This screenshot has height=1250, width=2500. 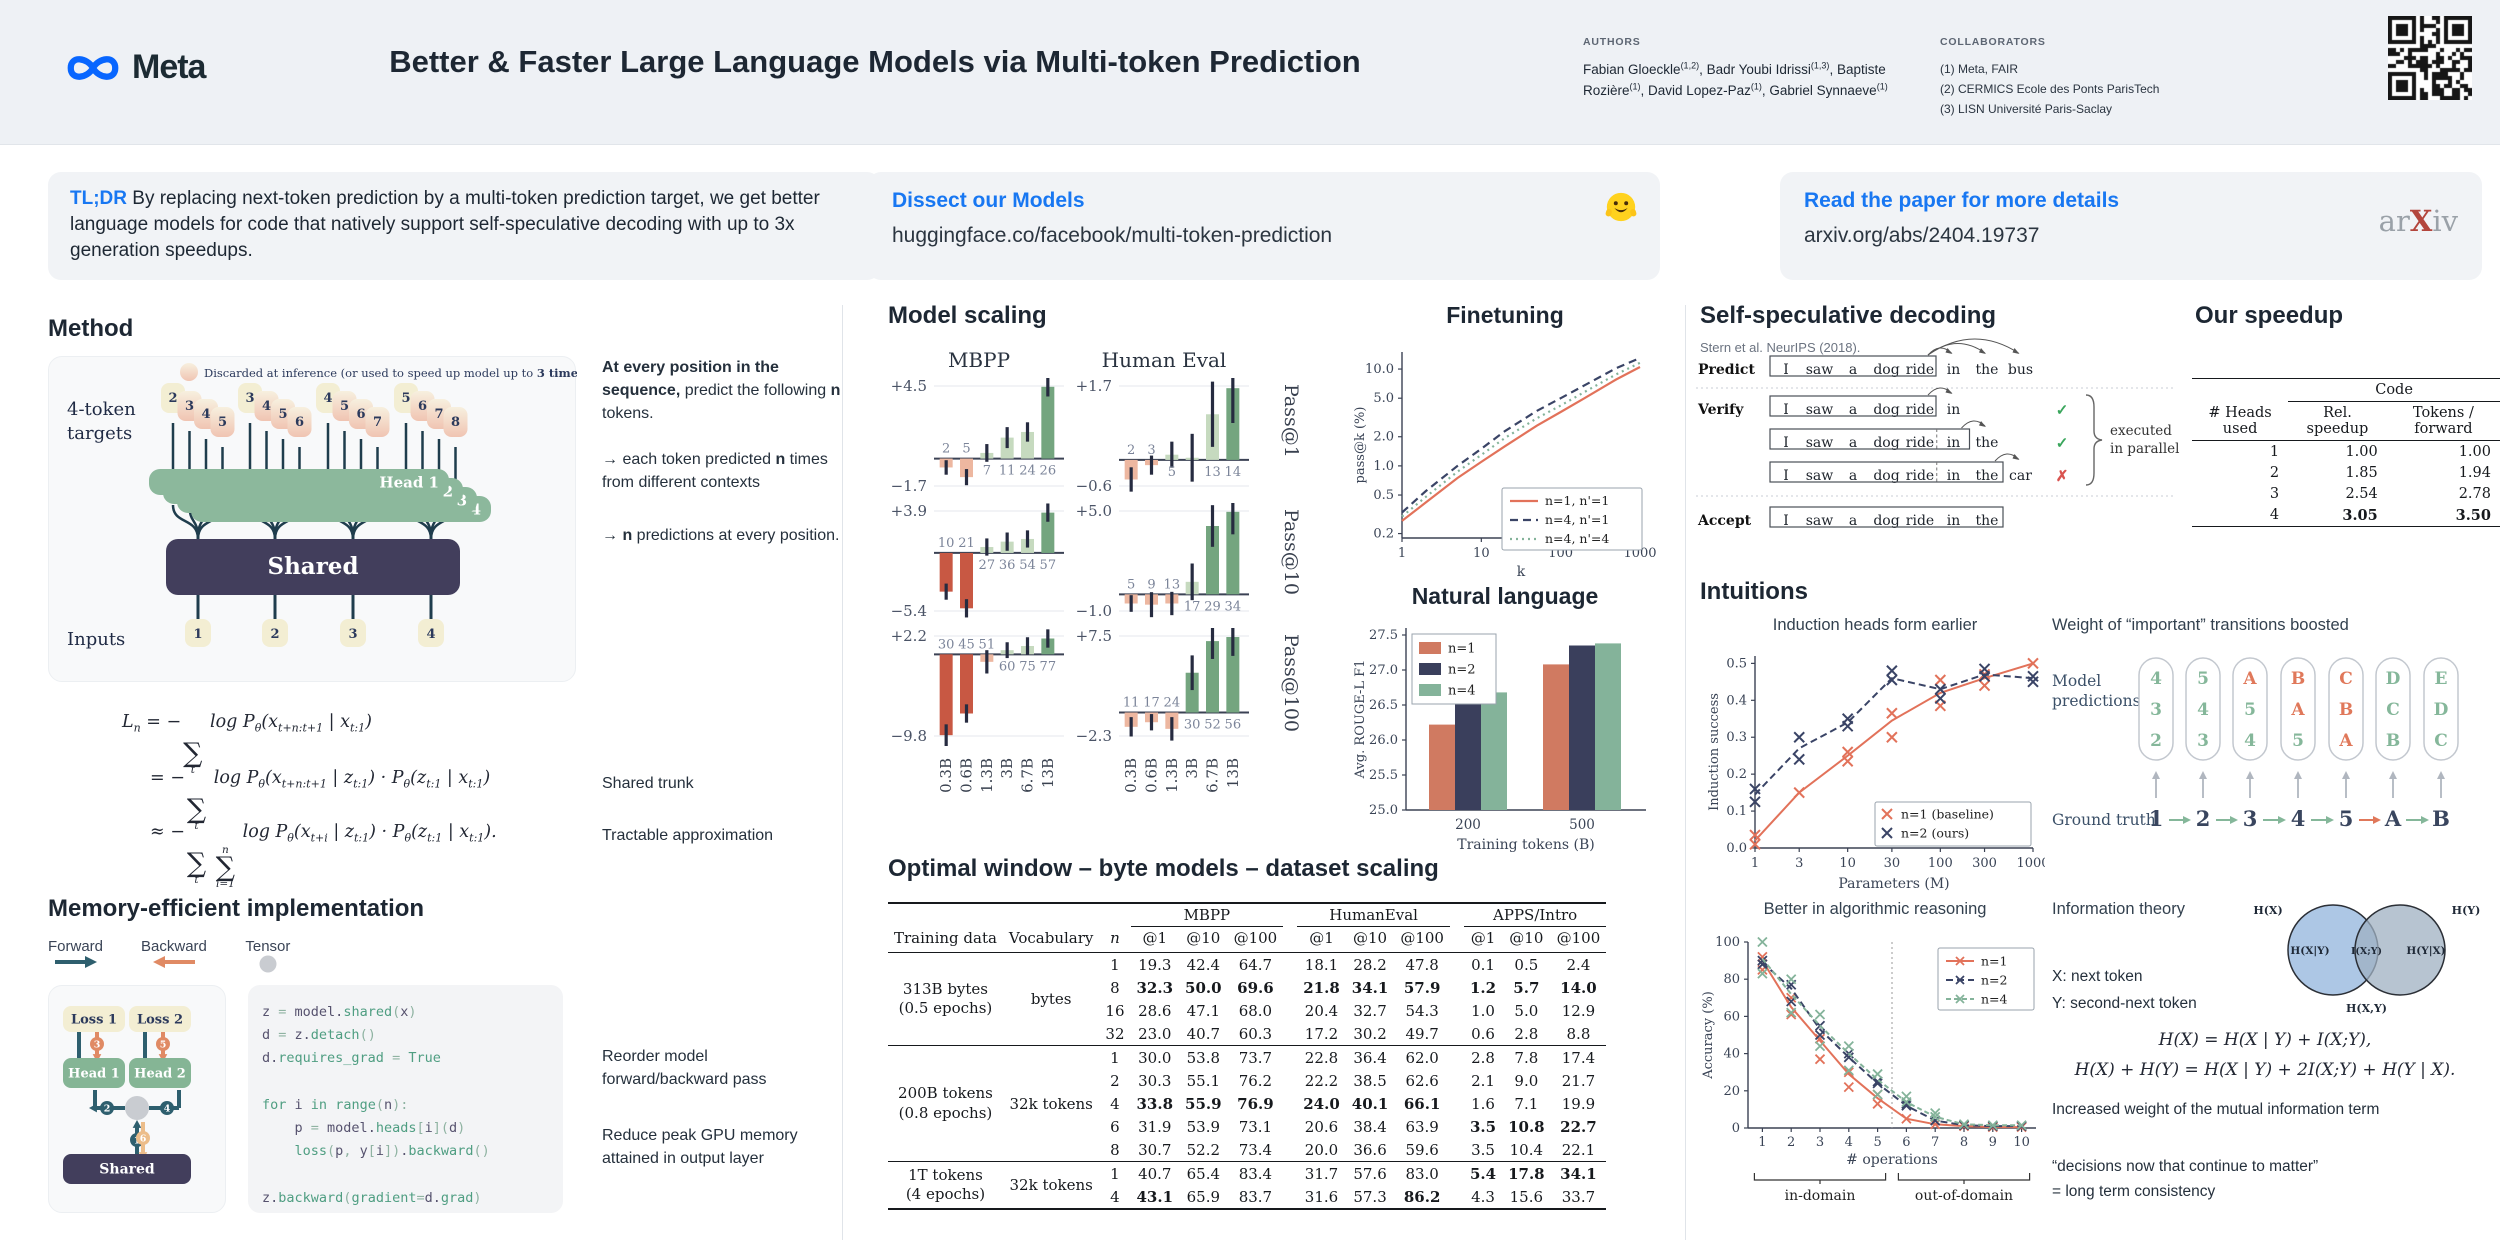 What do you see at coordinates (1353, 987) in the screenshot?
I see `table-row: 8 32.3 50.0 69.6 21.8 34.1 57.9 1.2 5.7 14.0` at bounding box center [1353, 987].